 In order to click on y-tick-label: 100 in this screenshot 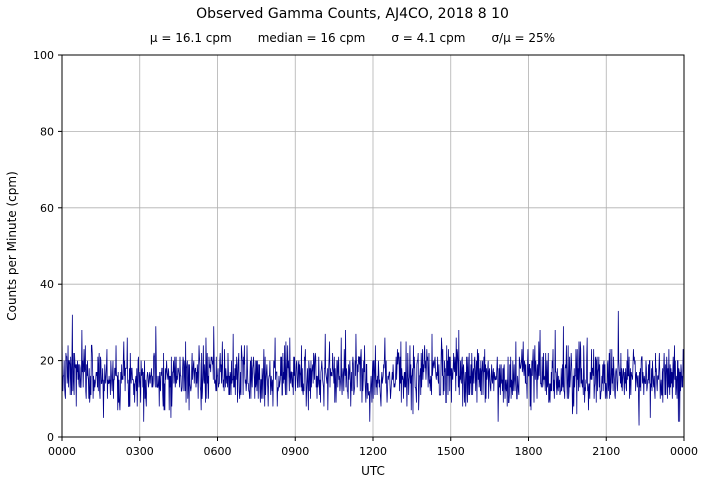, I will do `click(43, 55)`.